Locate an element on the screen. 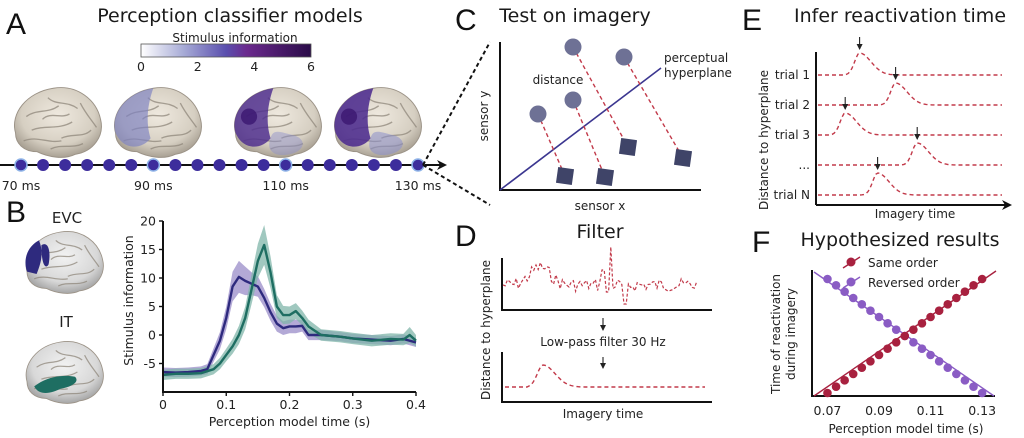  timeline-label: 110 ms is located at coordinates (285, 185).